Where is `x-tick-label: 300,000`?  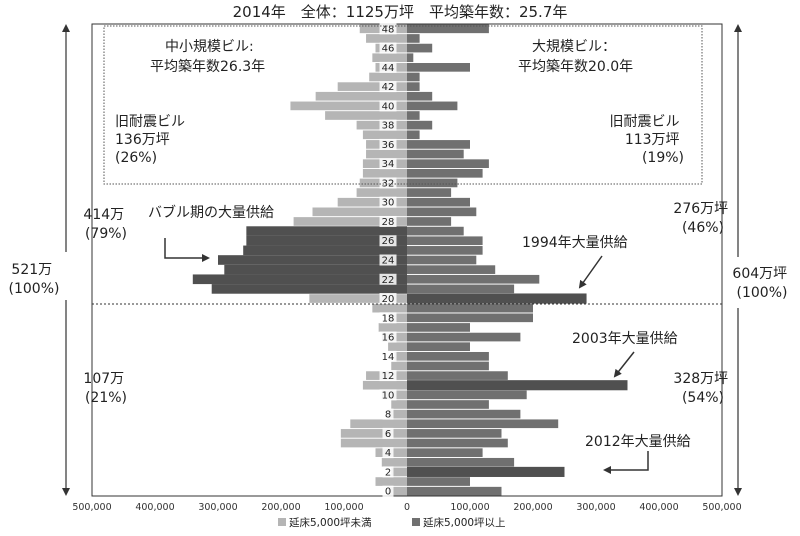 x-tick-label: 300,000 is located at coordinates (595, 507).